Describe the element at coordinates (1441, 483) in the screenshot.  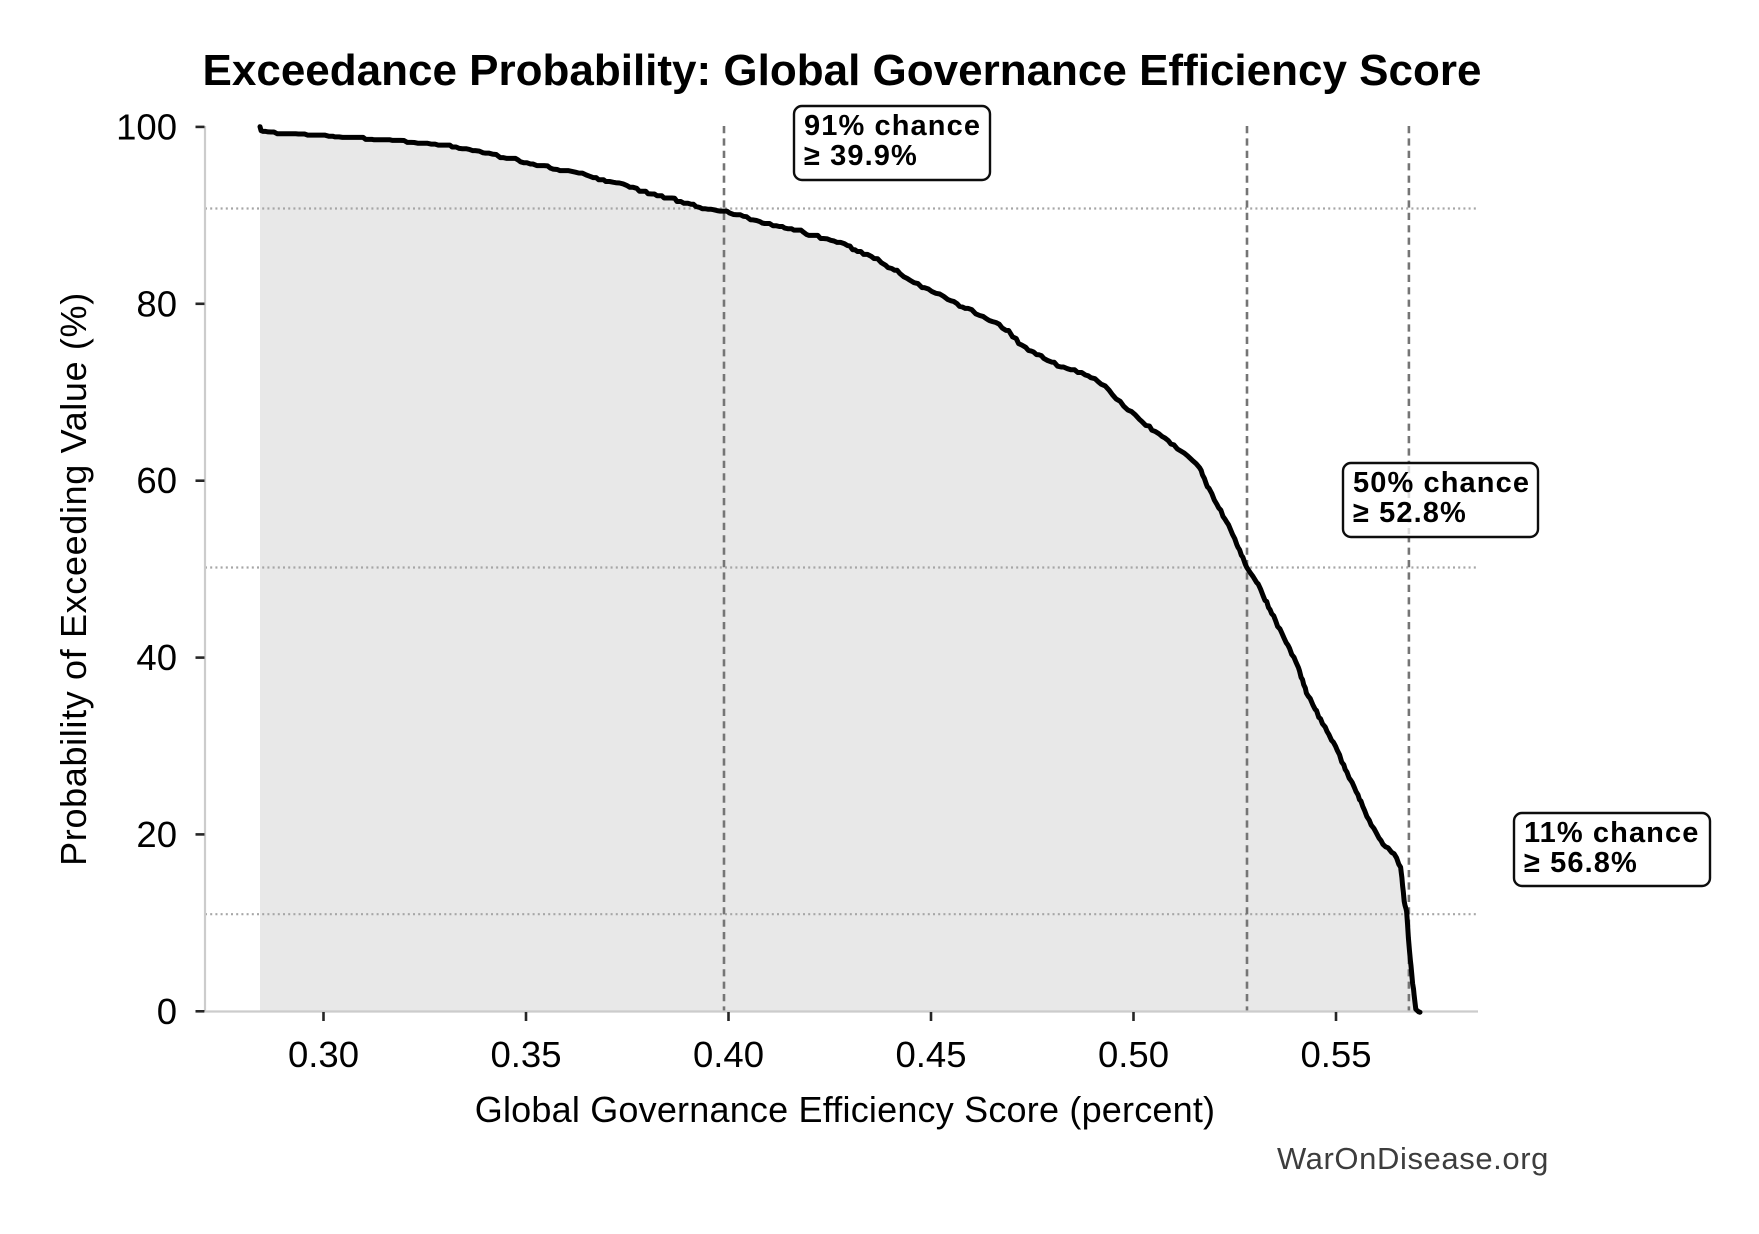
I see `svg-text: 50% chance` at that location.